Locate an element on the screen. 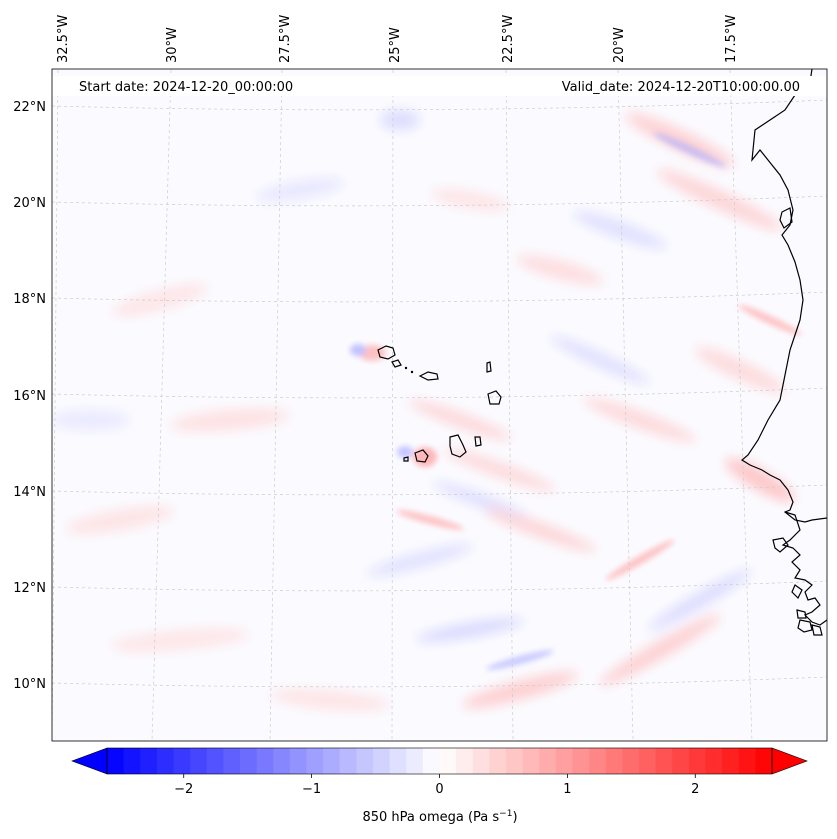 This screenshot has width=837, height=839. lon-label-4: 22.5°W is located at coordinates (508, 39).